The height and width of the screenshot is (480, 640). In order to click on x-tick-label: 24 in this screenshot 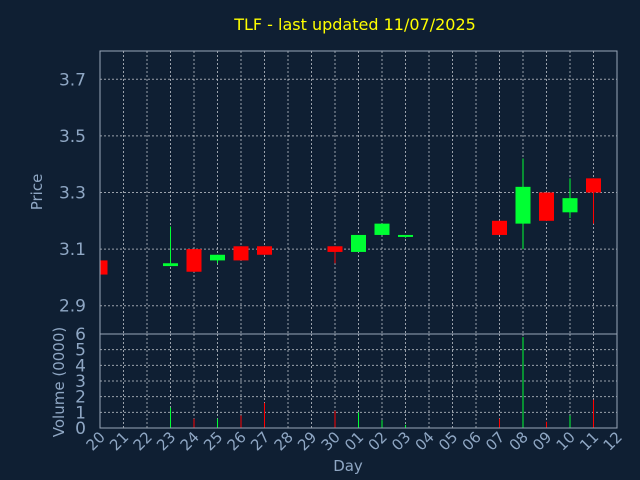, I will do `click(190, 441)`.